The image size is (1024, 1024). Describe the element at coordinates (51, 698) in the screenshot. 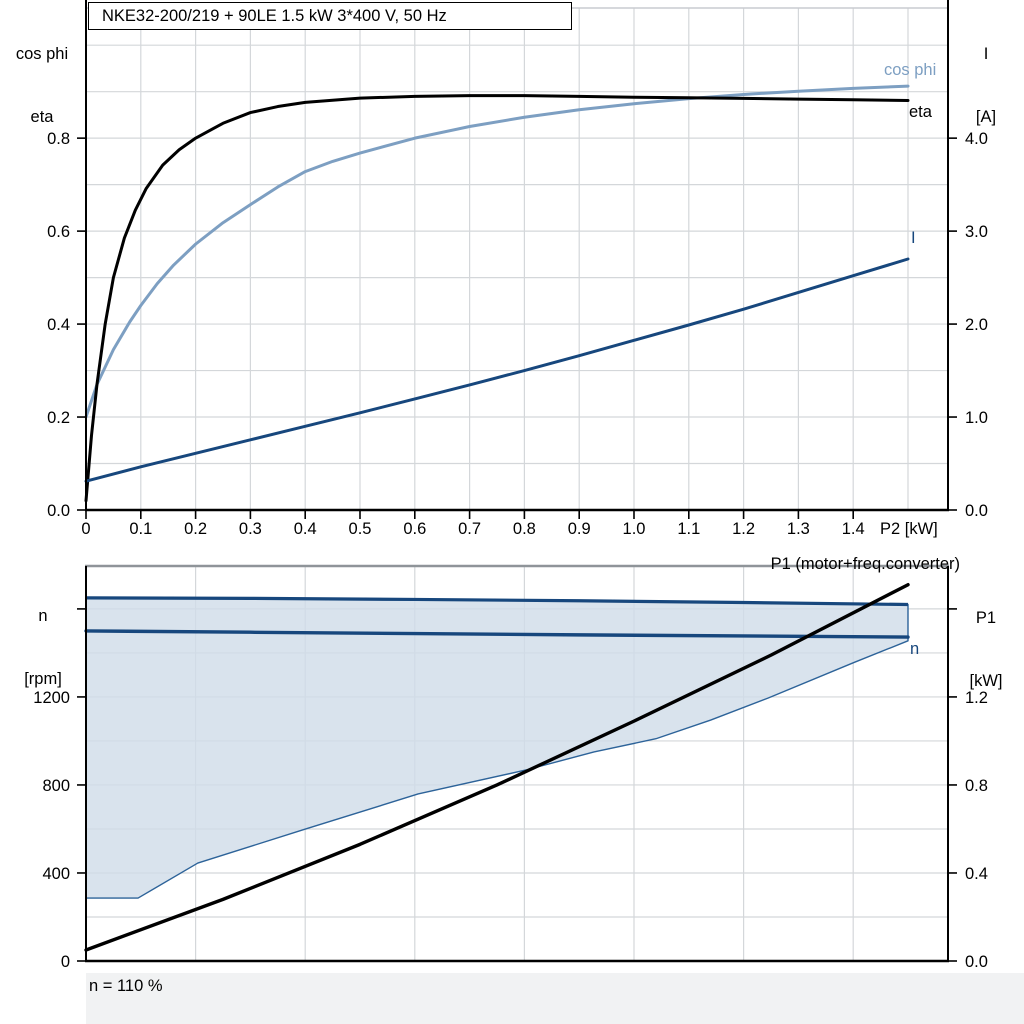

I see `y-left-tick-label: 1200` at that location.